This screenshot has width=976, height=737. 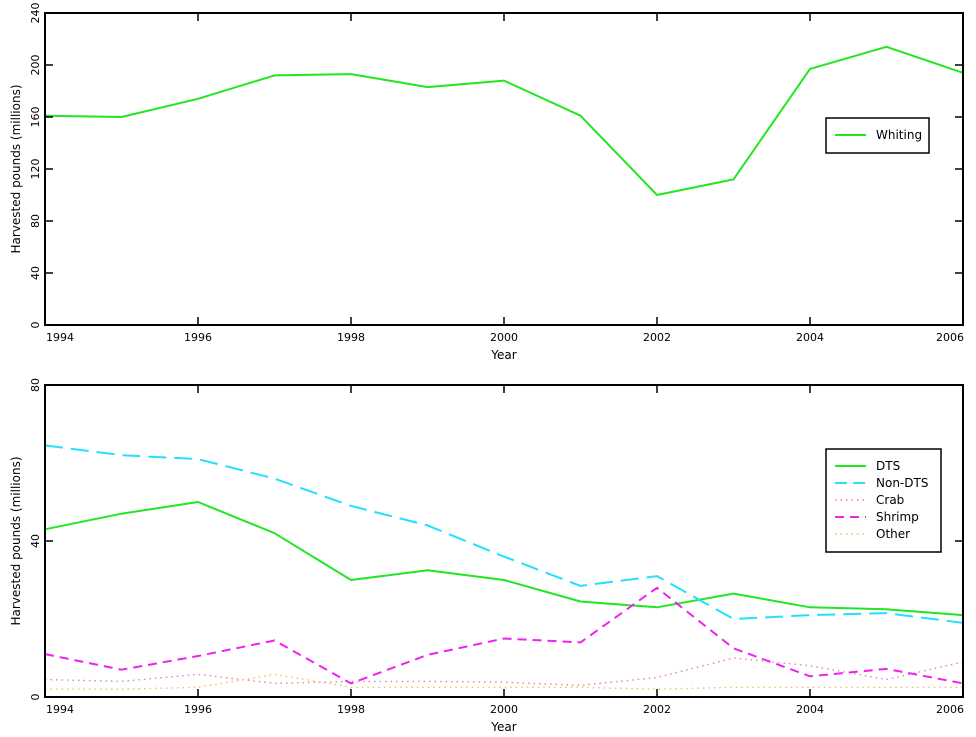 I want to click on legend: DTS Non-DTS Crab Shrimp Other, so click(x=883, y=500).